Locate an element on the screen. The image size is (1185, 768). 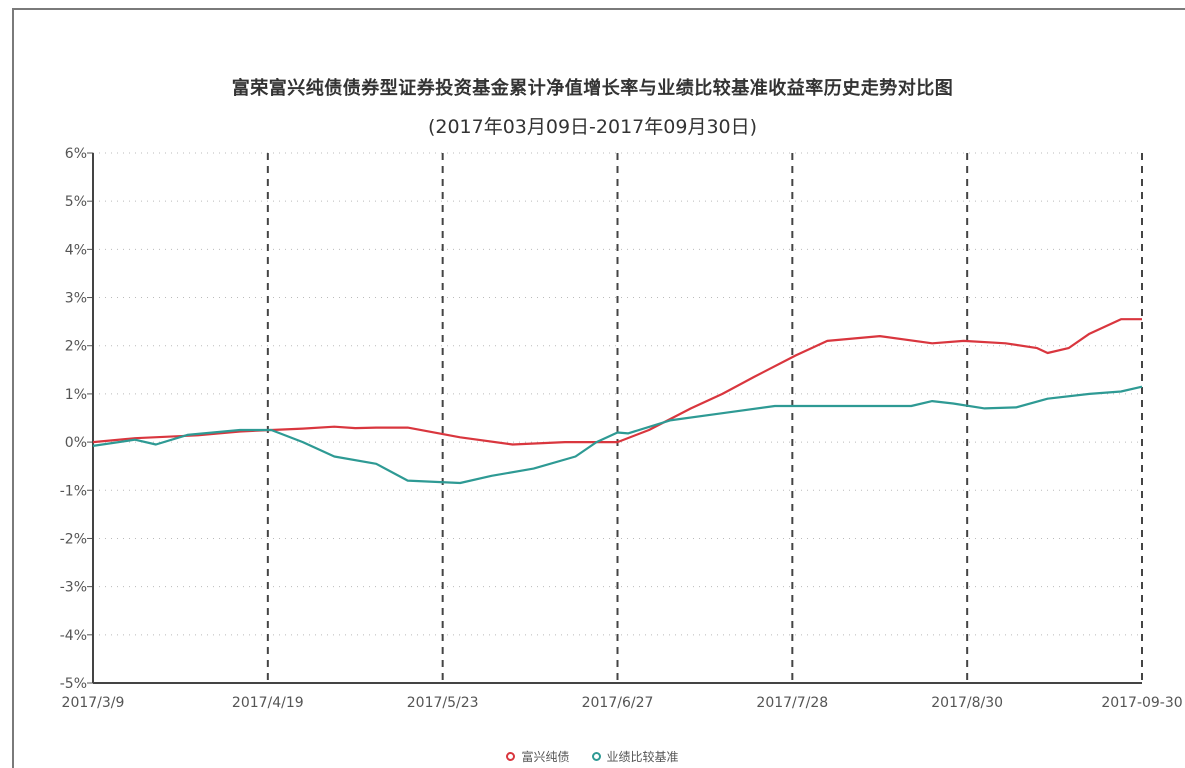
legend-label-benchmark: 业绩比较基准 is located at coordinates (642, 757).